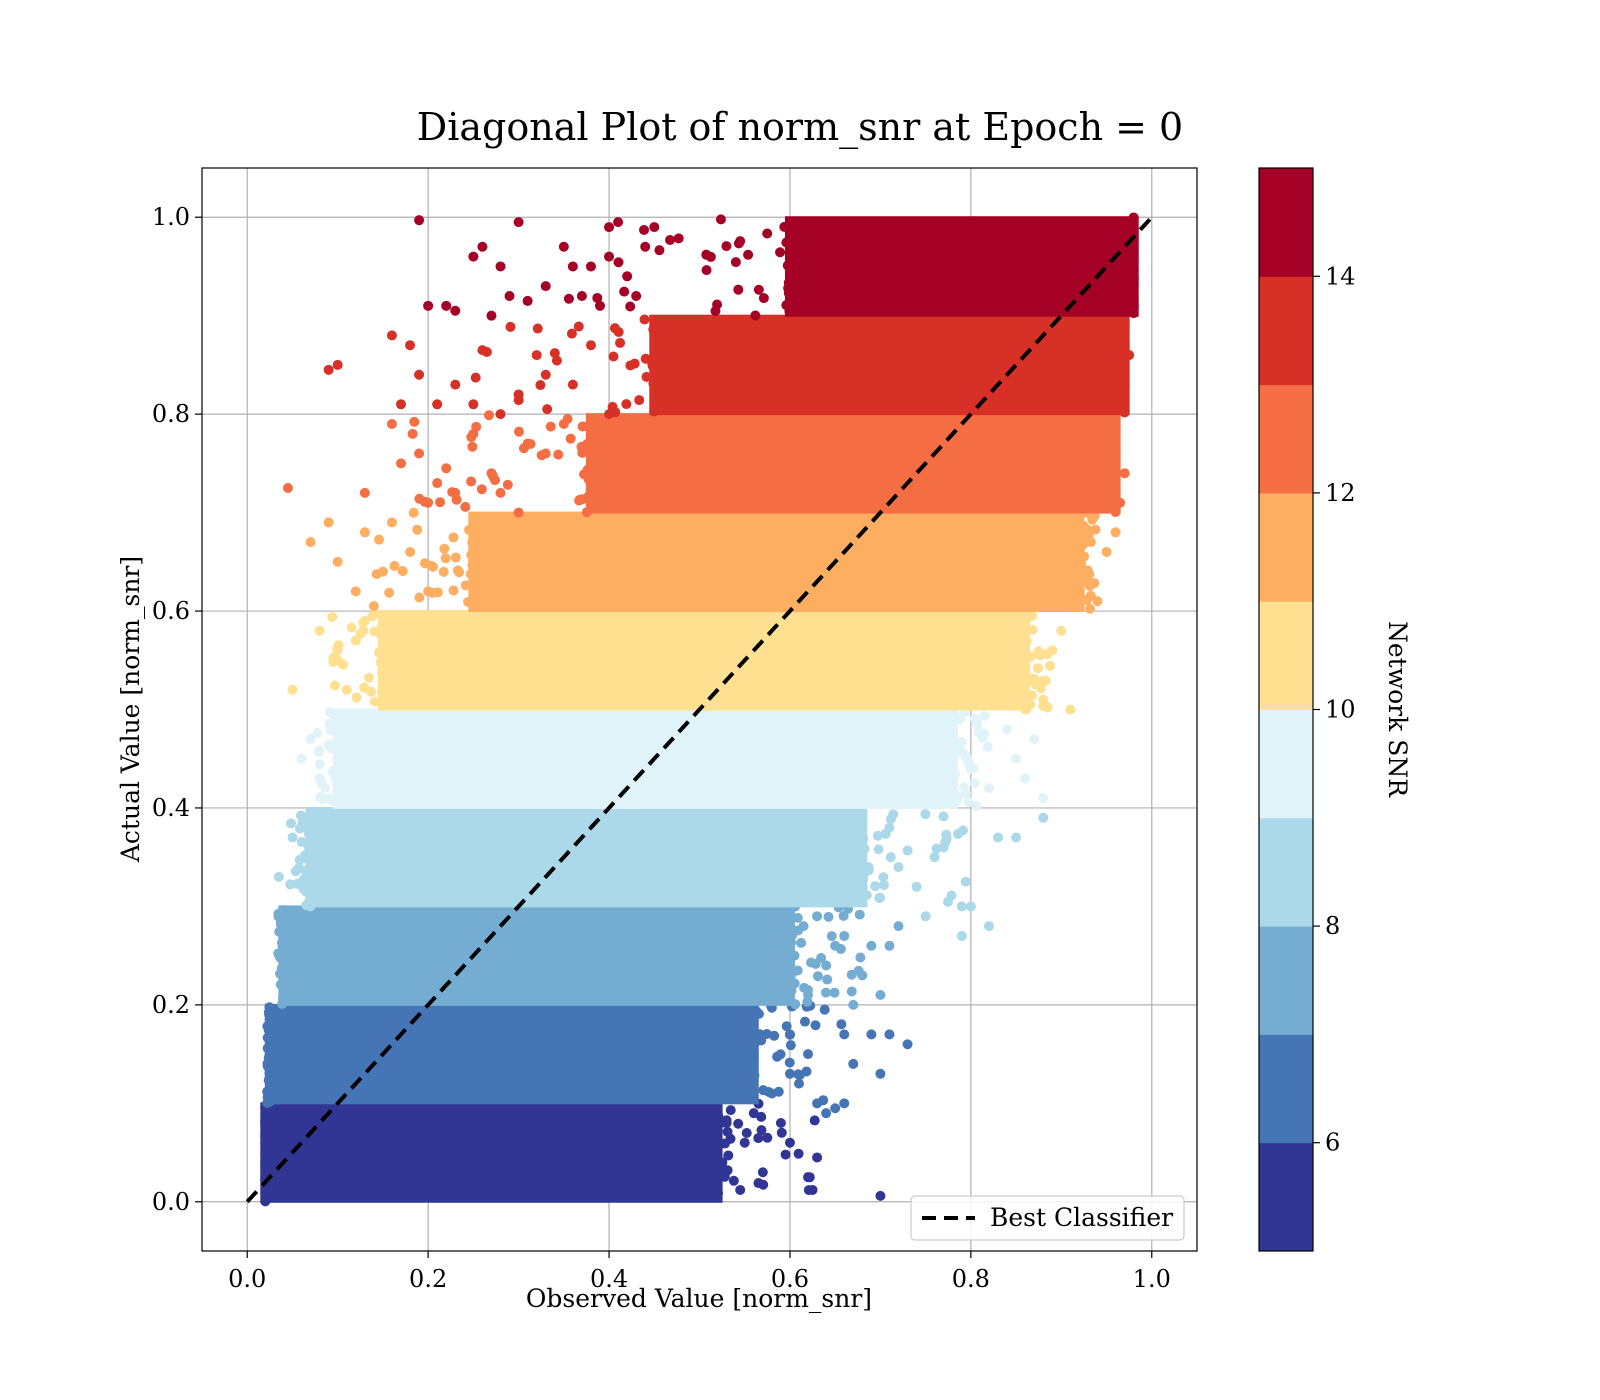  What do you see at coordinates (171, 808) in the screenshot?
I see `y-tick-label: 0.4` at bounding box center [171, 808].